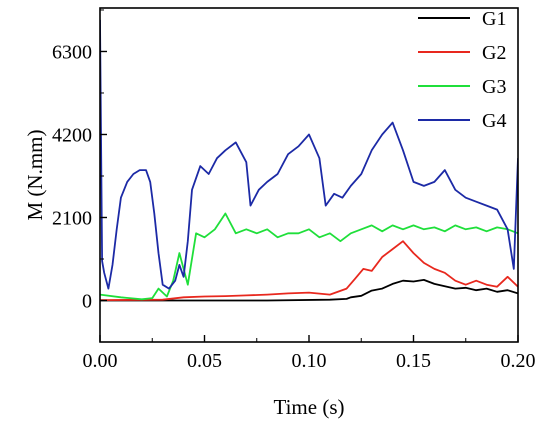 The height and width of the screenshot is (433, 550). What do you see at coordinates (100, 361) in the screenshot?
I see `x-tick-label: 0.00` at bounding box center [100, 361].